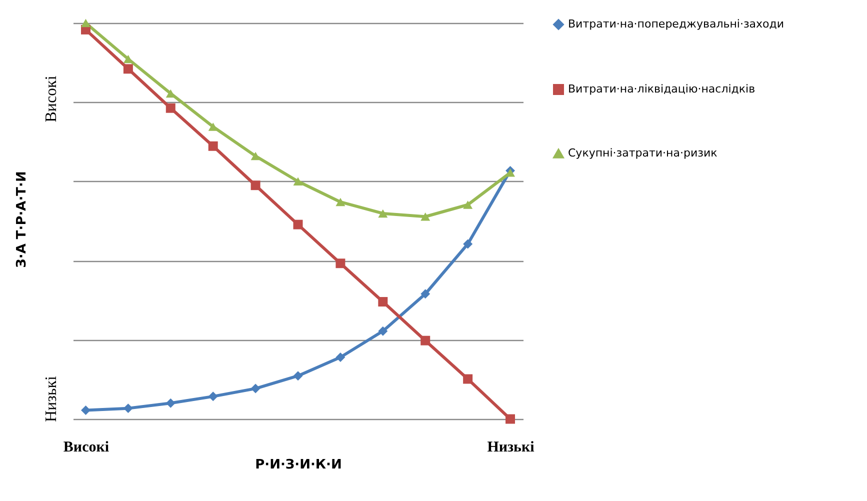 Image resolution: width=867 pixels, height=501 pixels. What do you see at coordinates (676, 24) in the screenshot?
I see `legend-label: Витрати·на·попереджувальні·заходи` at bounding box center [676, 24].